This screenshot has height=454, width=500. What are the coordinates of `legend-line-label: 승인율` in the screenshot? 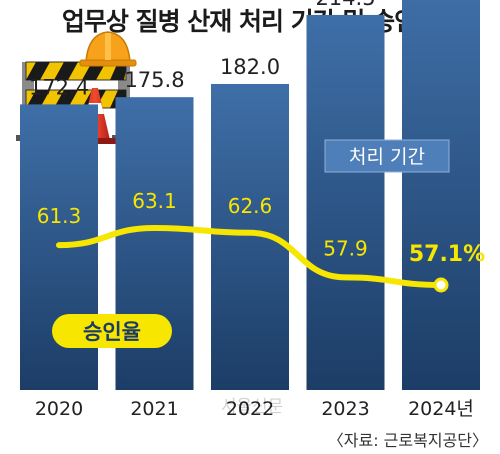 It's located at (112, 332).